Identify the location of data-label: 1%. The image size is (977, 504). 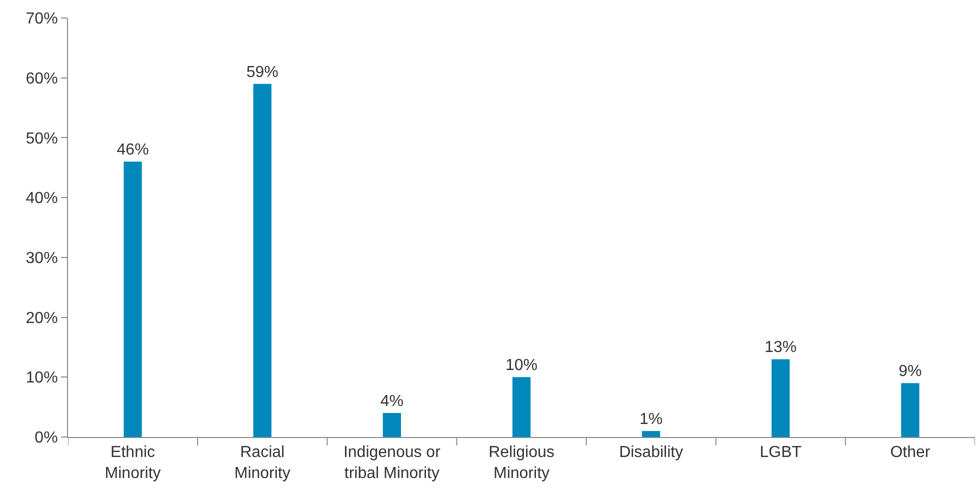
(651, 419).